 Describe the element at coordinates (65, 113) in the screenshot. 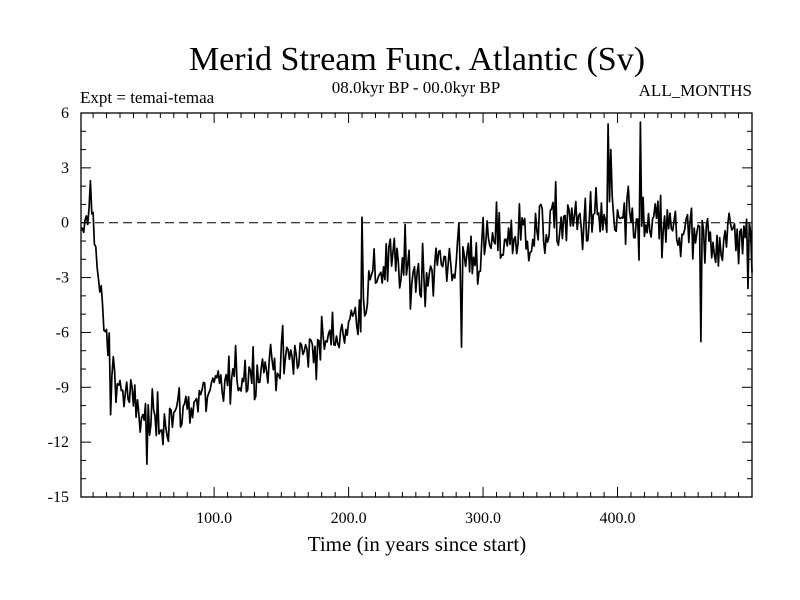

I see `y-tick-label: 6` at that location.